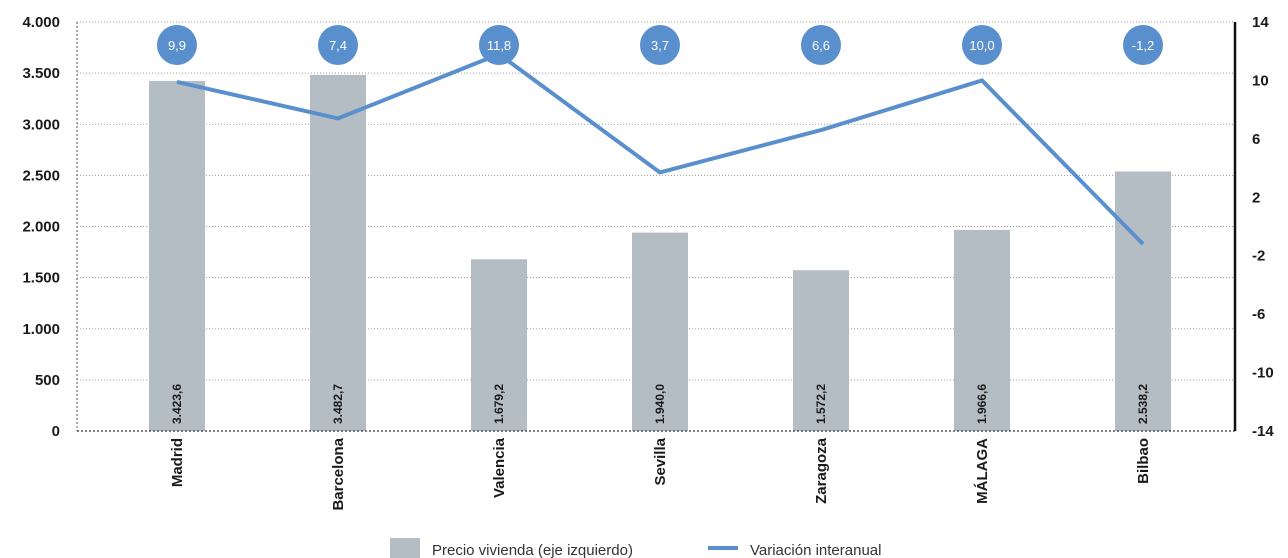 The width and height of the screenshot is (1288, 558). I want to click on right-tick-label: 2, so click(1256, 197).